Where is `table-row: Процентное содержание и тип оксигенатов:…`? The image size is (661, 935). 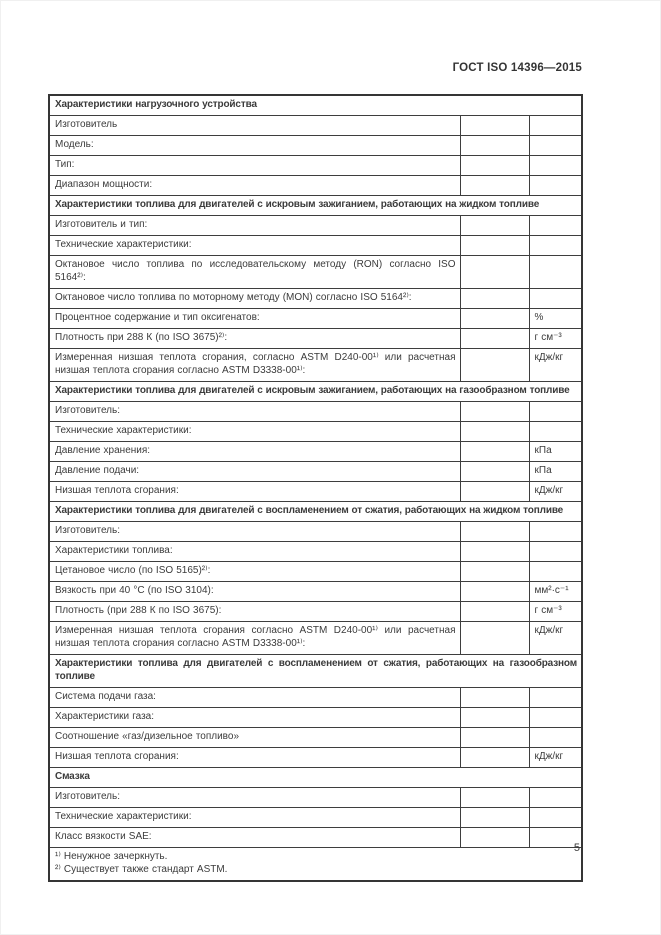
table-row: Процентное содержание и тип оксигенатов:… is located at coordinates (315, 318).